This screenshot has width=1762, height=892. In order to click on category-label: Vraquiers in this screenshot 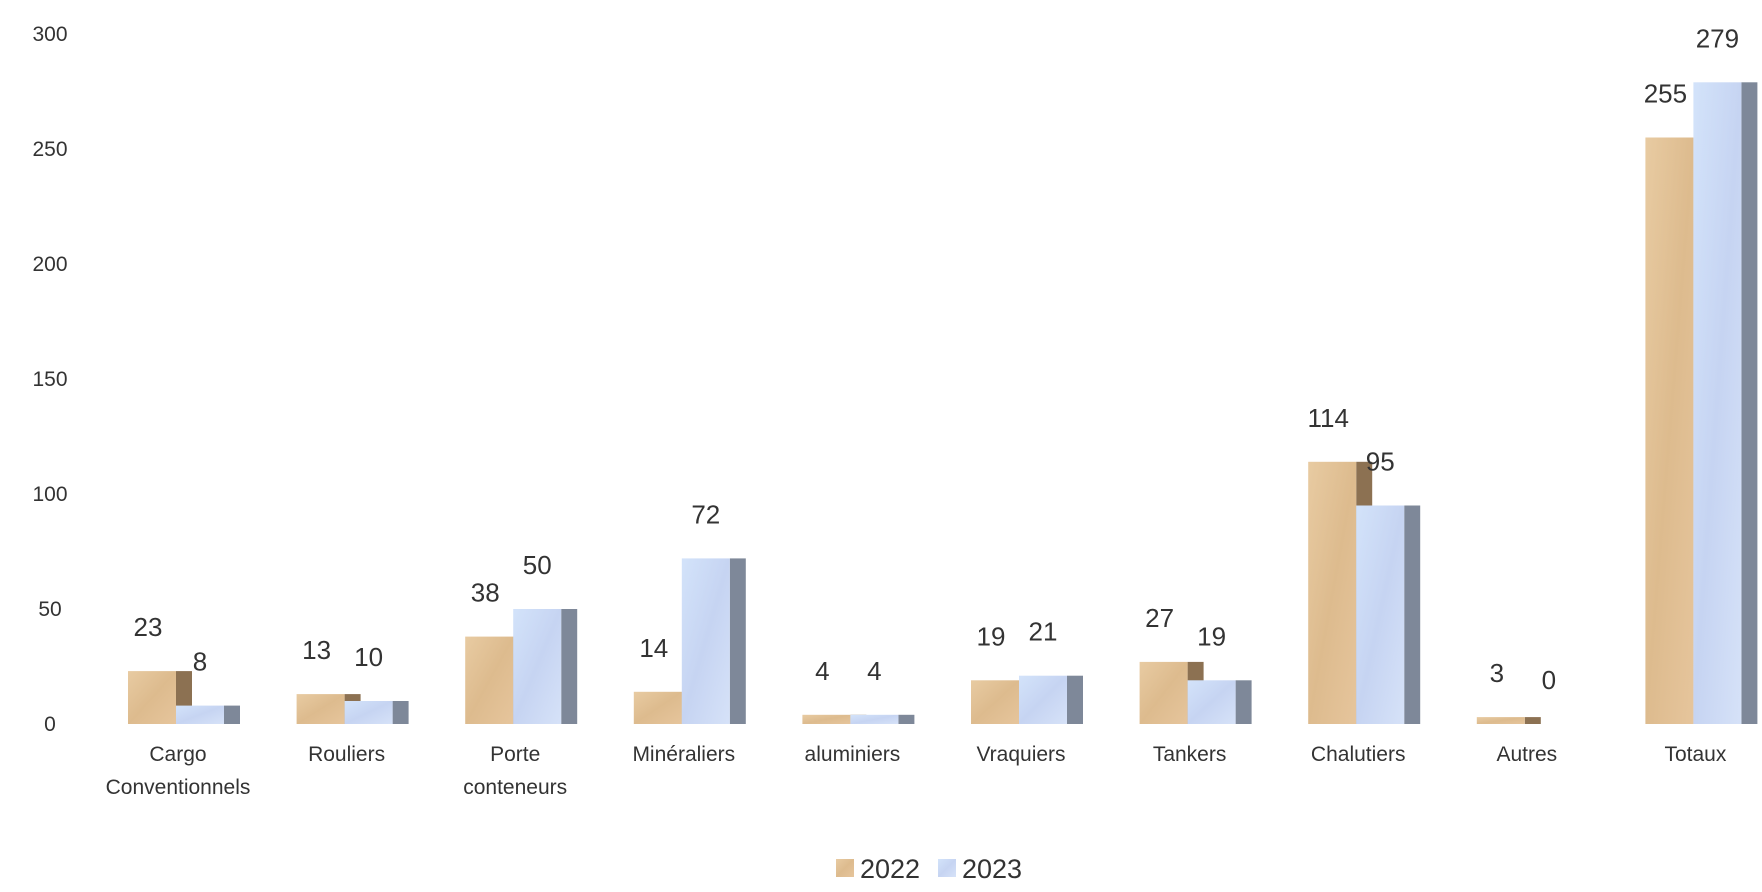, I will do `click(1020, 754)`.